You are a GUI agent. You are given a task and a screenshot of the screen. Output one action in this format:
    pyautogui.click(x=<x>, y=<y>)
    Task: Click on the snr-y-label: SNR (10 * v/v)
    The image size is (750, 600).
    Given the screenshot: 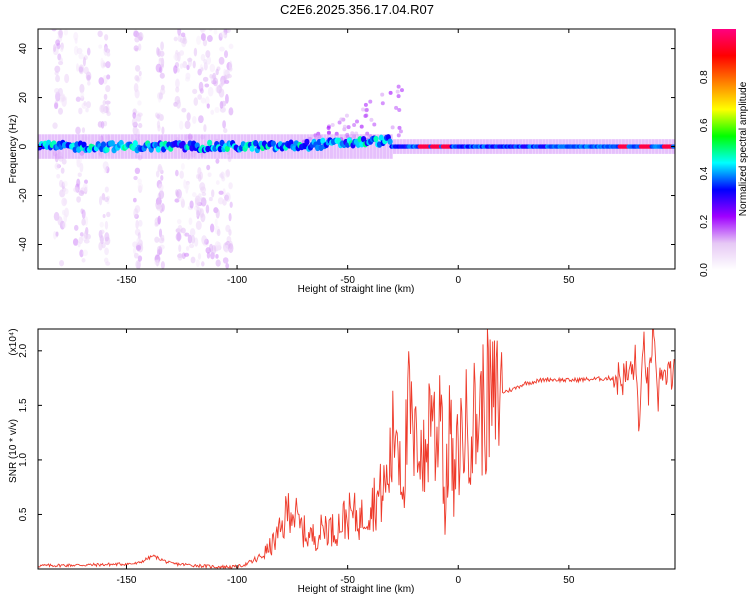 What is the action you would take?
    pyautogui.click(x=13, y=451)
    